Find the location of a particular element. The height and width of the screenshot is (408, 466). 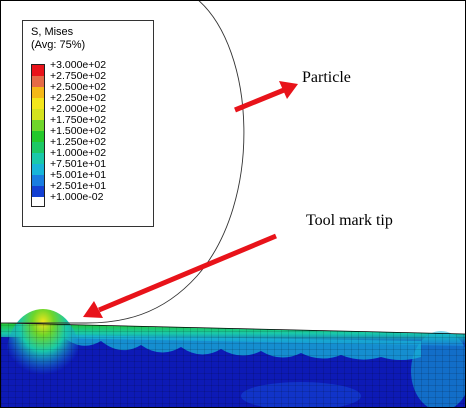

legend-level-label: +2.500e+02 is located at coordinates (78, 87).